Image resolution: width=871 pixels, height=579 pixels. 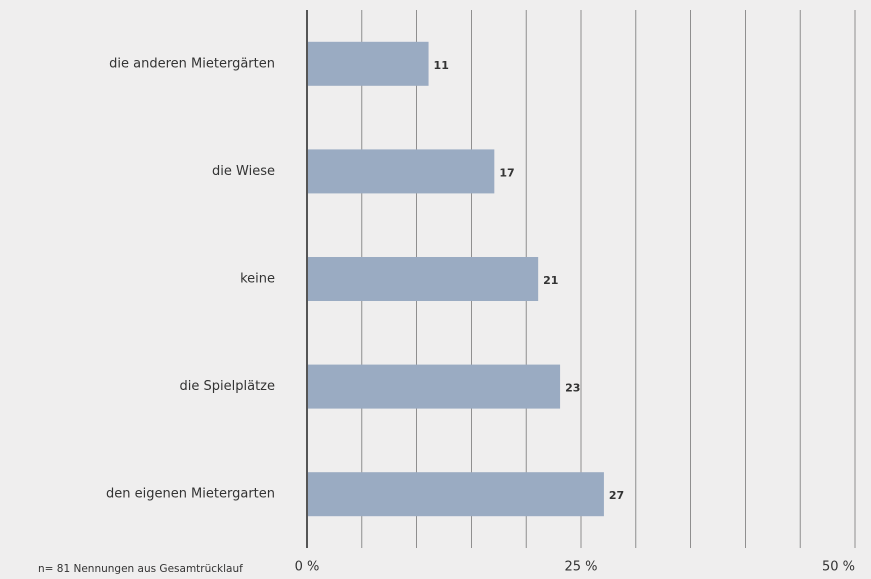 I want to click on value-label: 23, so click(x=572, y=388).